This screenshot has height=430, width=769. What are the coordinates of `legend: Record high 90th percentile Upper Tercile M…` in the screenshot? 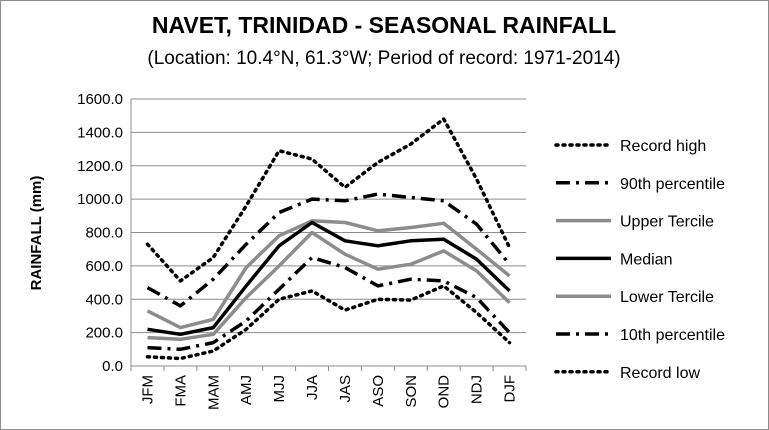 It's located at (639, 260).